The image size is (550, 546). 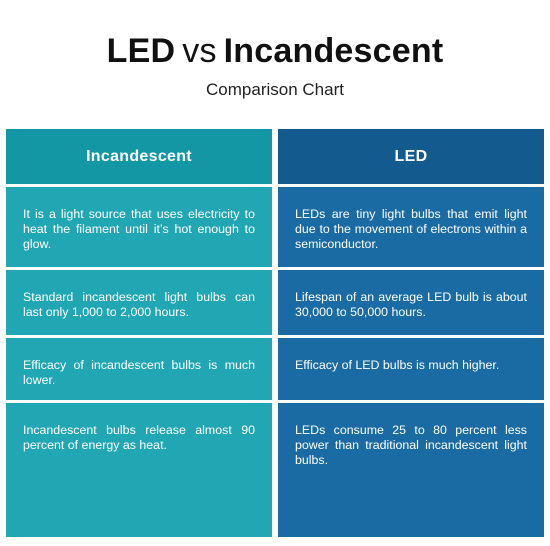 What do you see at coordinates (141, 51) in the screenshot?
I see `title-led: LED` at bounding box center [141, 51].